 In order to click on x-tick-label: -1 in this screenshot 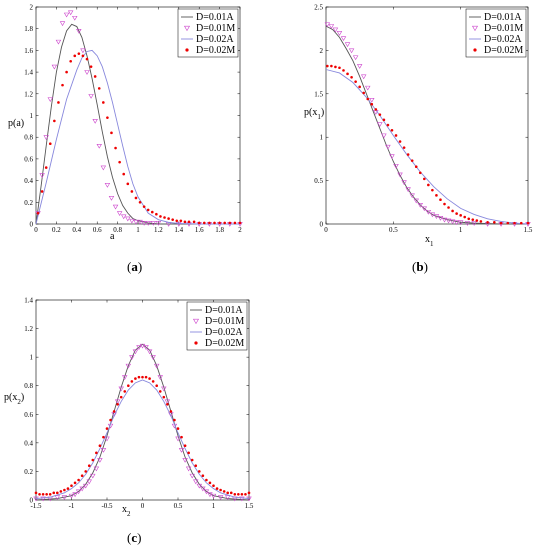, I will do `click(72, 506)`.